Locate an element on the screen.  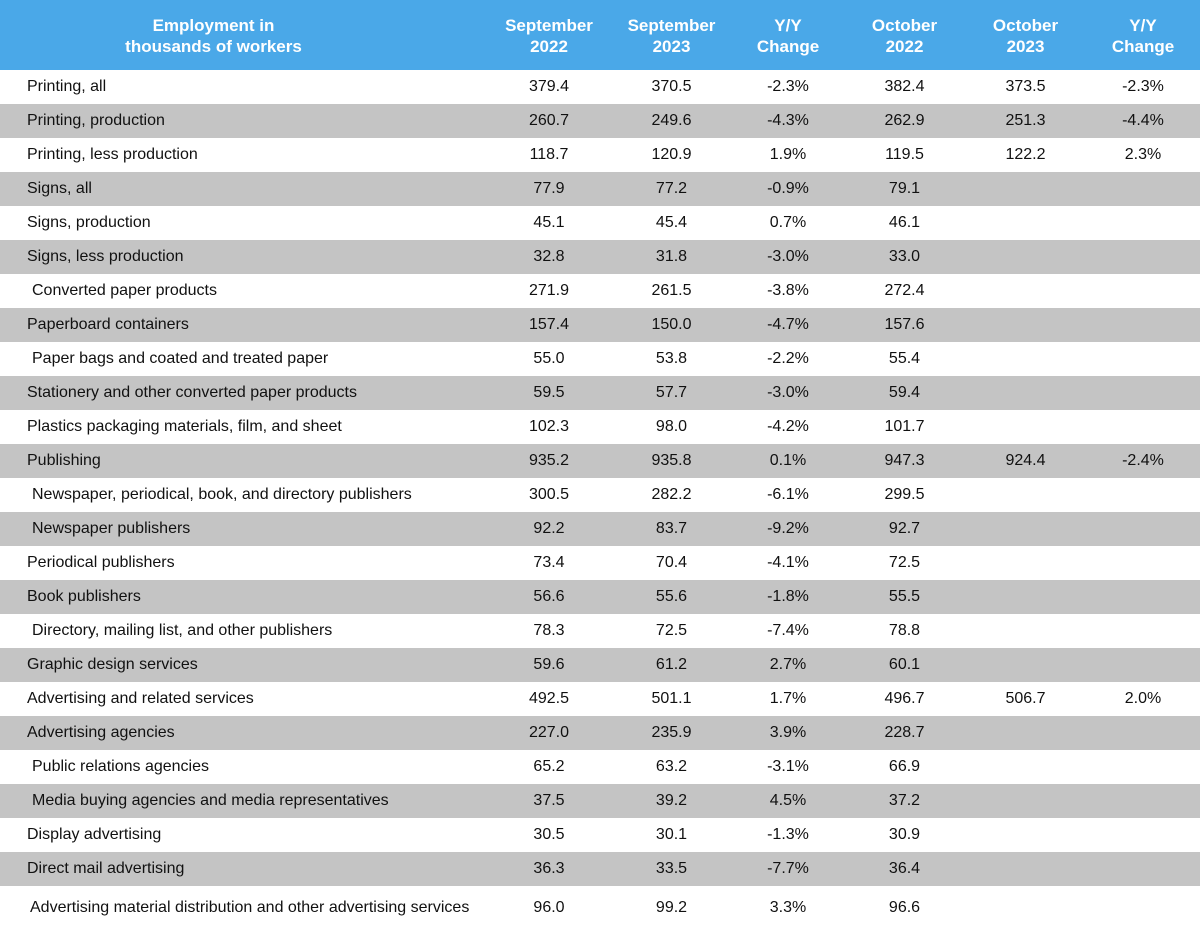
header-col-oct-2022: October 2022 is located at coordinates (904, 35).